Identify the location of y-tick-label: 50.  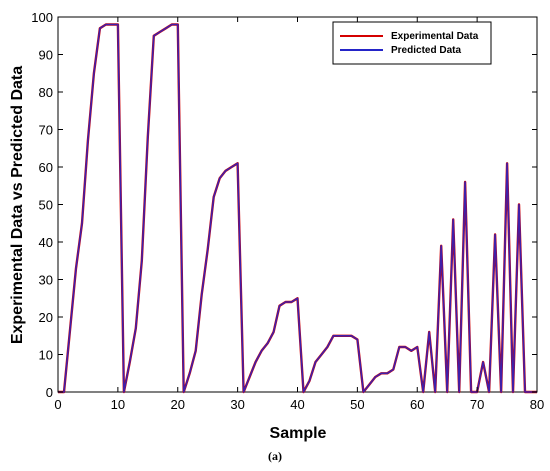
(46, 205).